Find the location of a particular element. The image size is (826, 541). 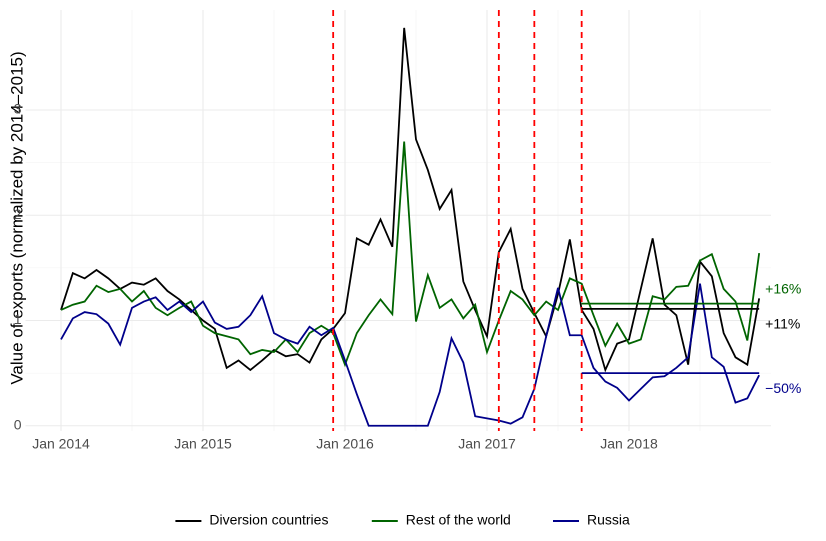

y-tick-label: 1 is located at coordinates (18, 319).